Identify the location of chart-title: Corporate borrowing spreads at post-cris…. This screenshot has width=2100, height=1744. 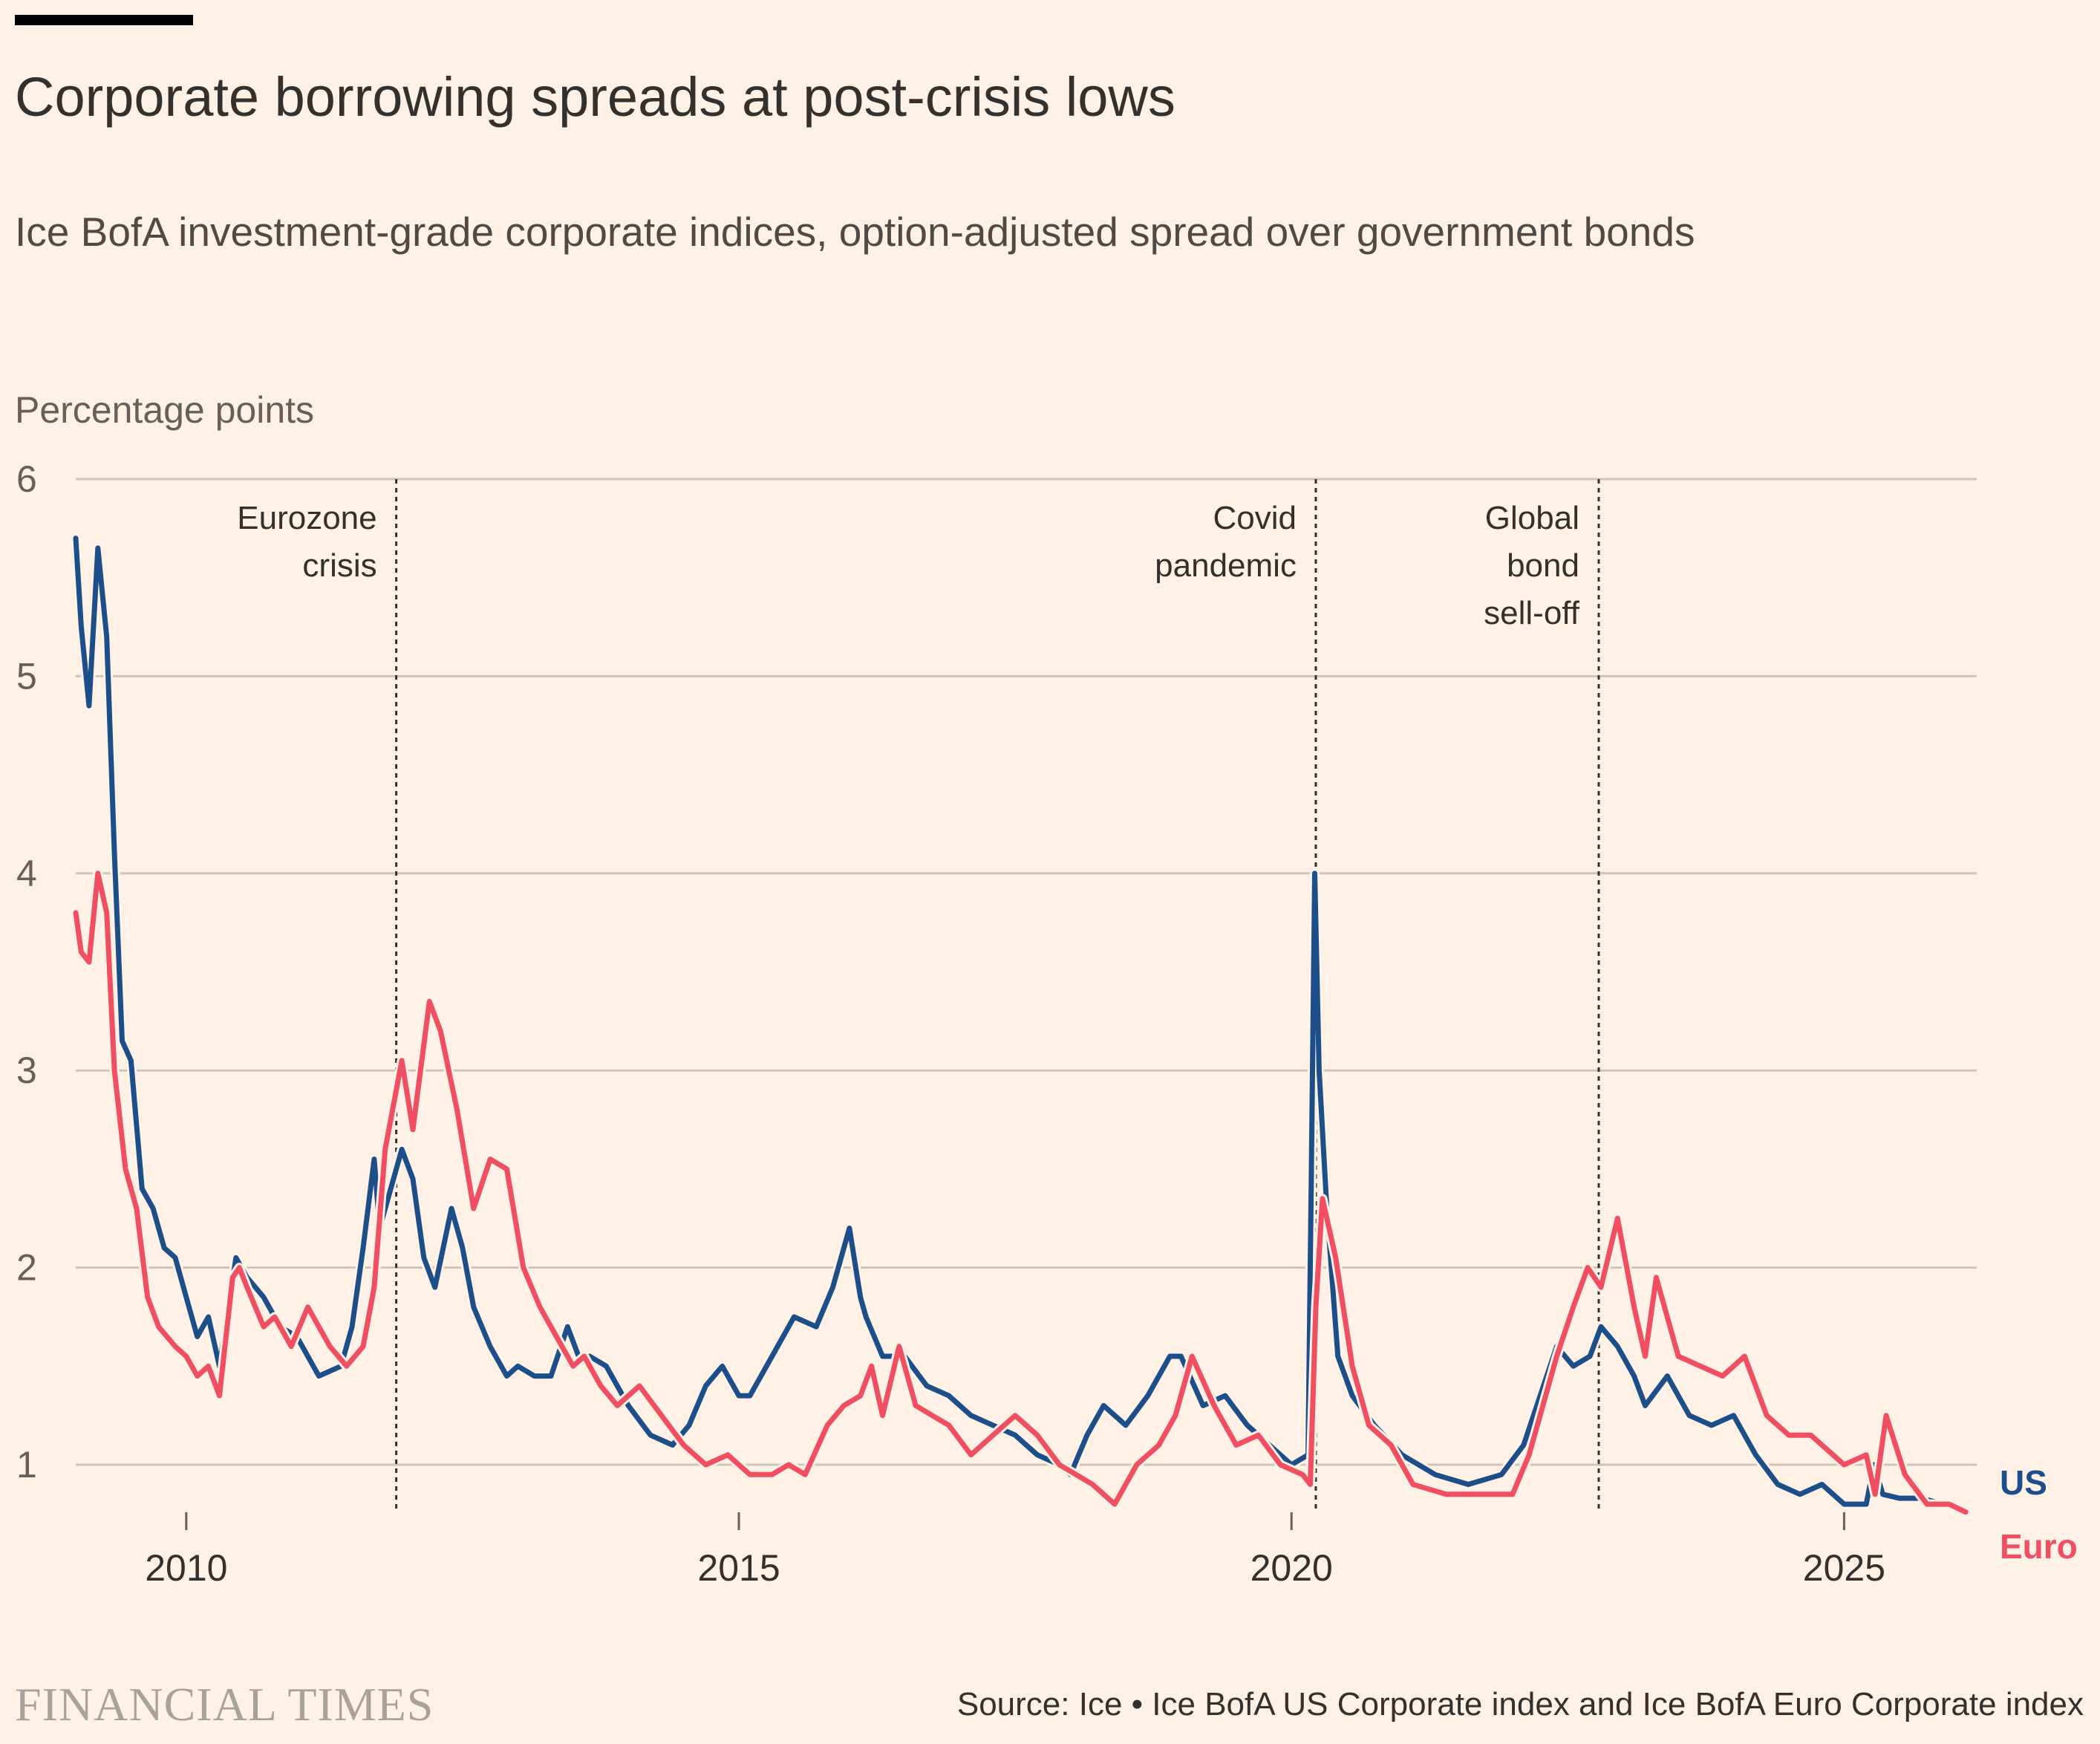
(595, 97).